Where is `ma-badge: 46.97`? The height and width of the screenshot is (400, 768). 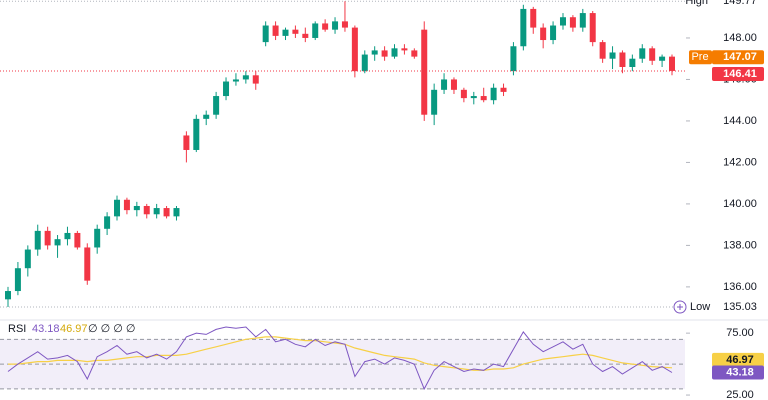
ma-badge: 46.97 is located at coordinates (740, 360).